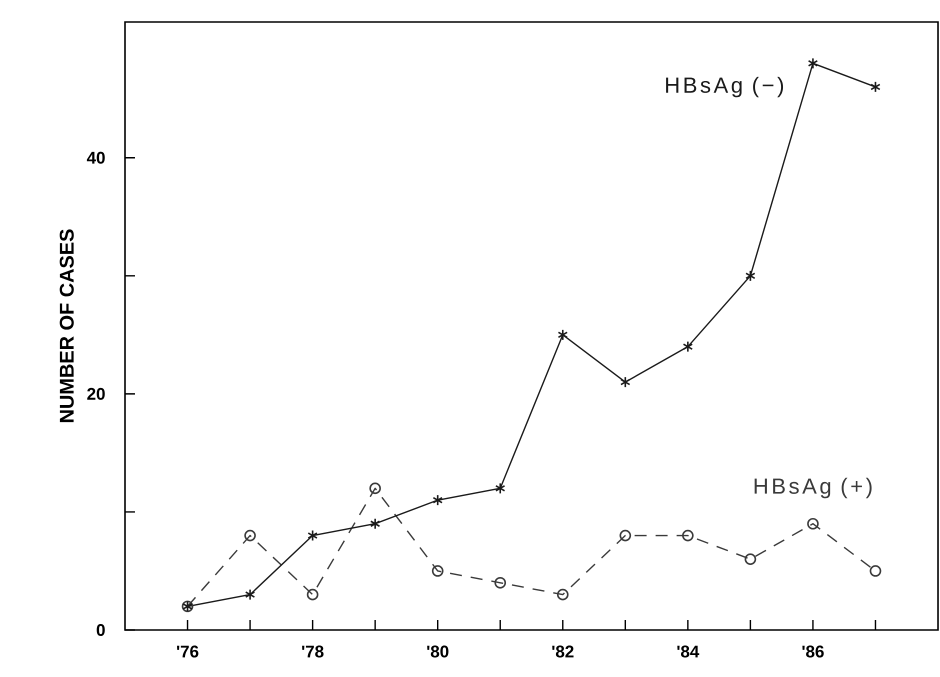  I want to click on x-tick-label: '82, so click(563, 652).